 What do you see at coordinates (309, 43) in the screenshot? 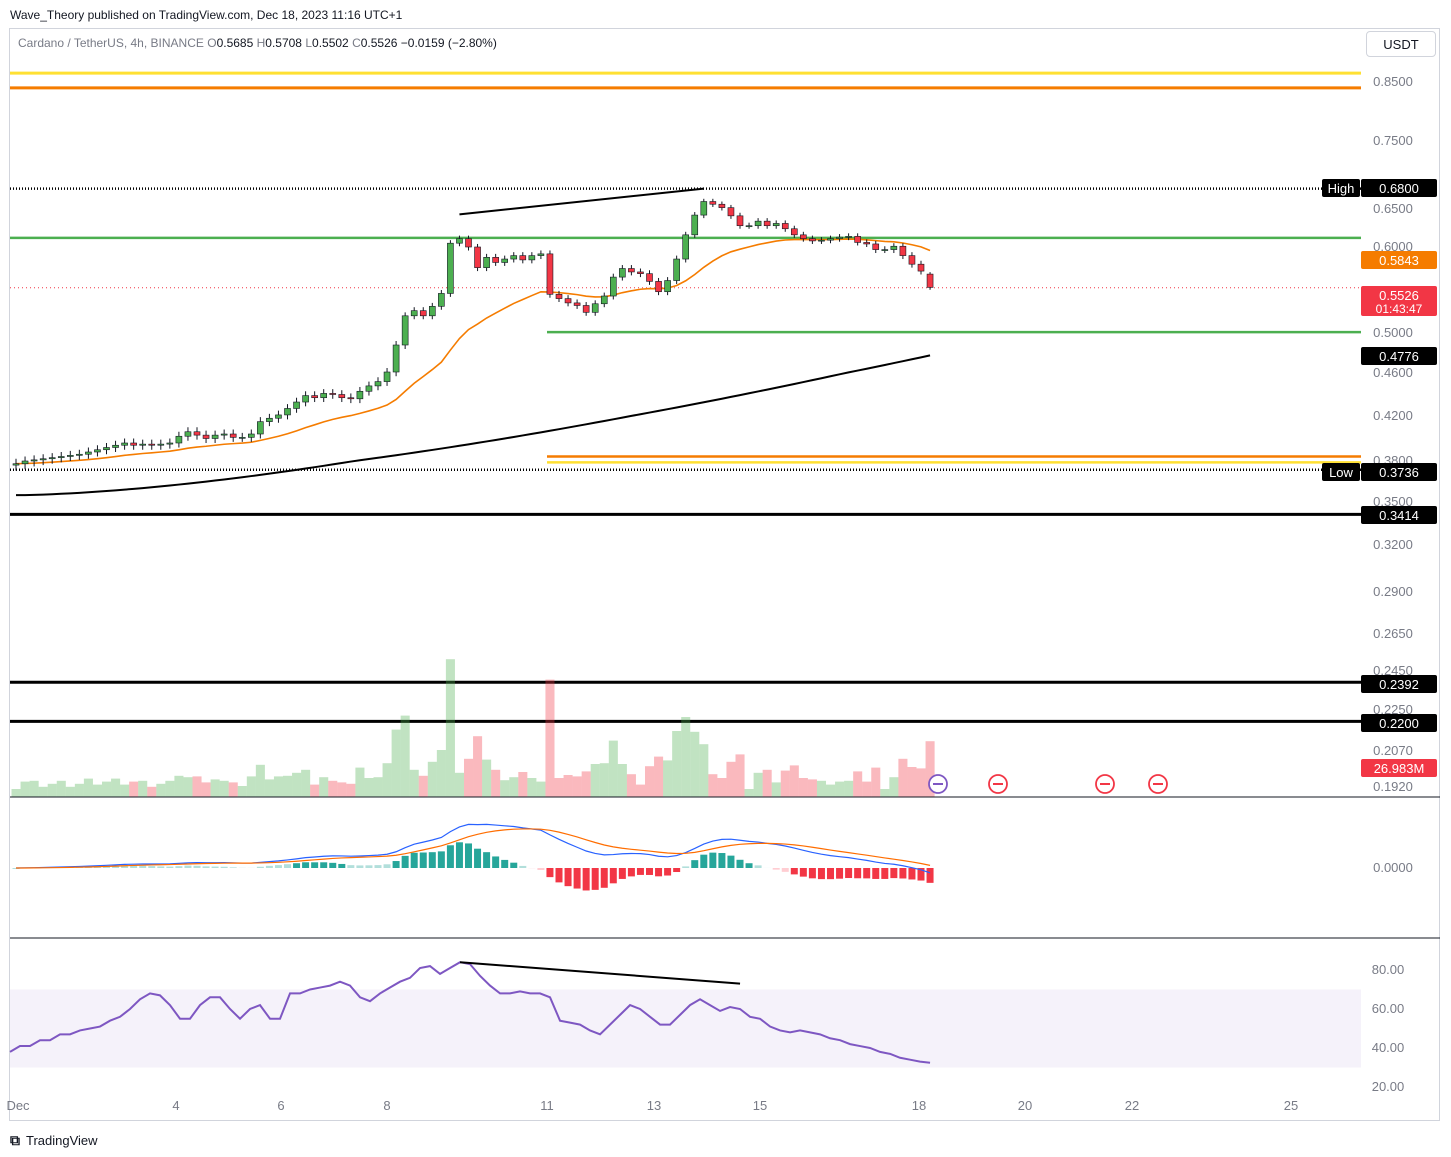
I see `low-label: L` at bounding box center [309, 43].